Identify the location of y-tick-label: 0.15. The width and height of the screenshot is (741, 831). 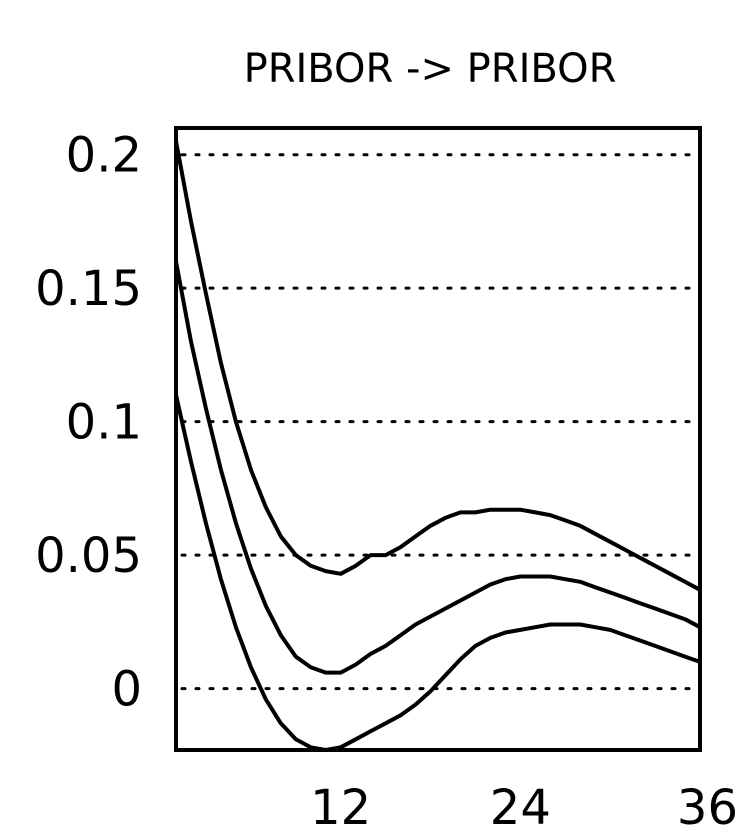
(88, 289).